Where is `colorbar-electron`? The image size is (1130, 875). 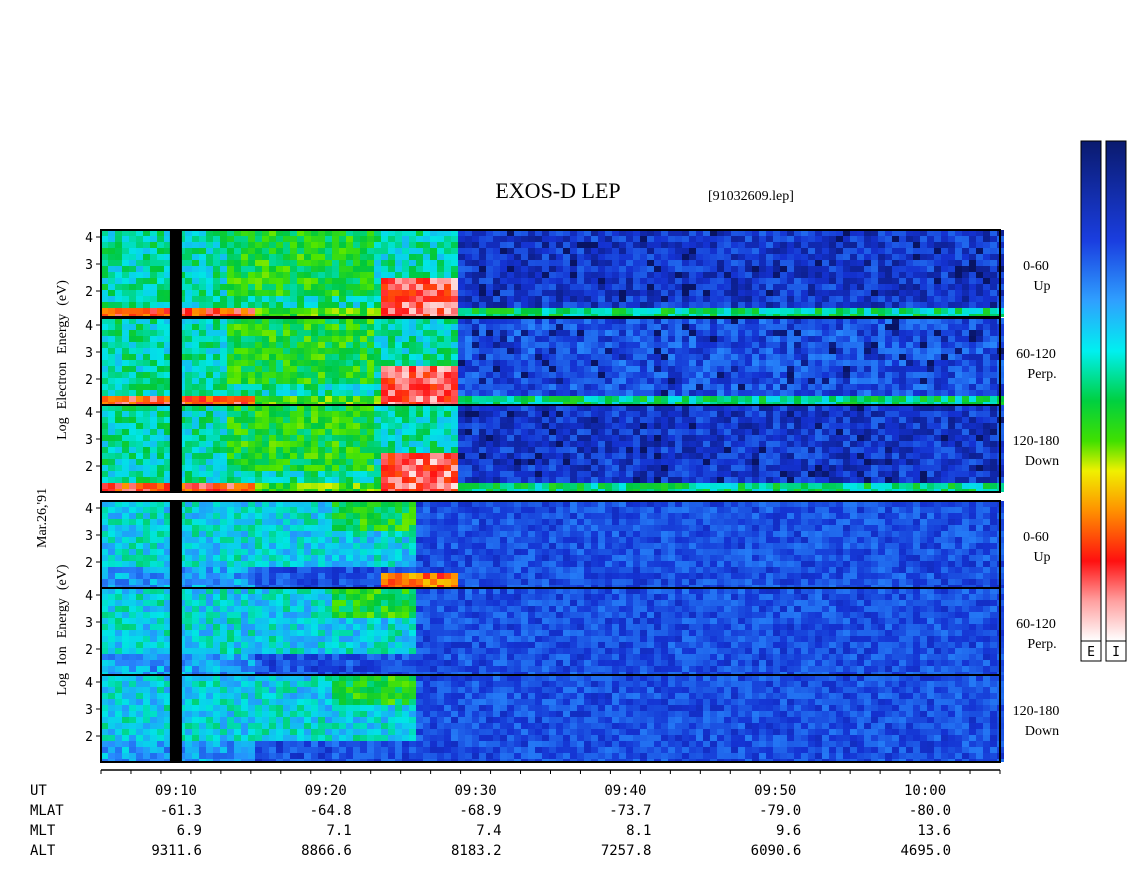
colorbar-electron is located at coordinates (1091, 391).